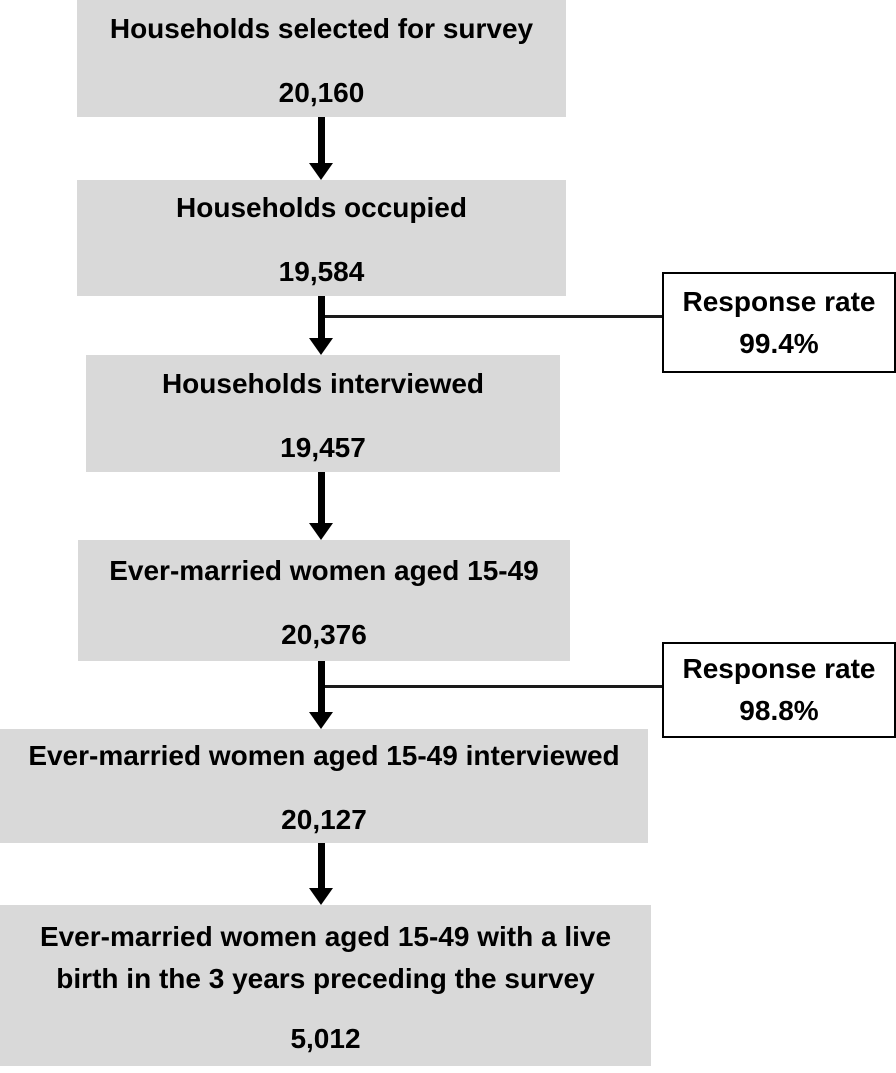 The image size is (896, 1073). What do you see at coordinates (779, 690) in the screenshot?
I see `response-rate-note-women: Response rate 98.8%` at bounding box center [779, 690].